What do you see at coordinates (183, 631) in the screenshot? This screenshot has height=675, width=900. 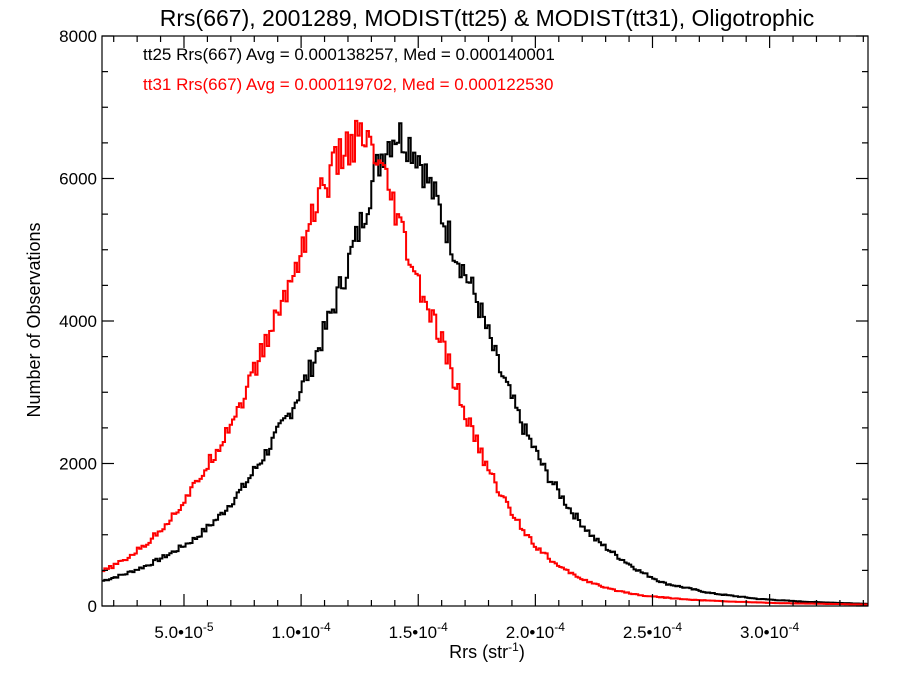 I see `x-tick-label: 5.0•10-5` at bounding box center [183, 631].